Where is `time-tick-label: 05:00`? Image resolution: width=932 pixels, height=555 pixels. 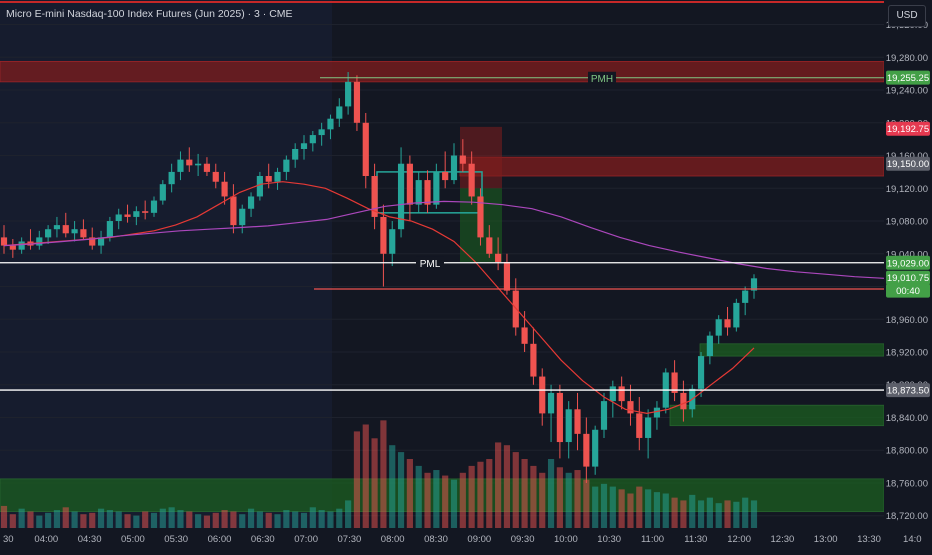
time-tick-label: 05:00 is located at coordinates (133, 539).